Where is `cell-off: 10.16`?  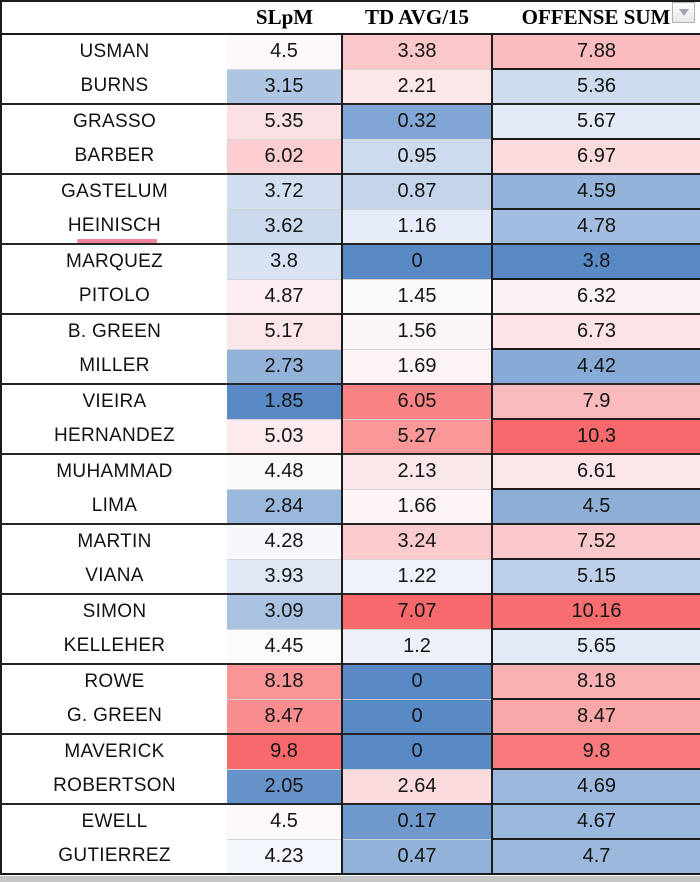 cell-off: 10.16 is located at coordinates (596, 611).